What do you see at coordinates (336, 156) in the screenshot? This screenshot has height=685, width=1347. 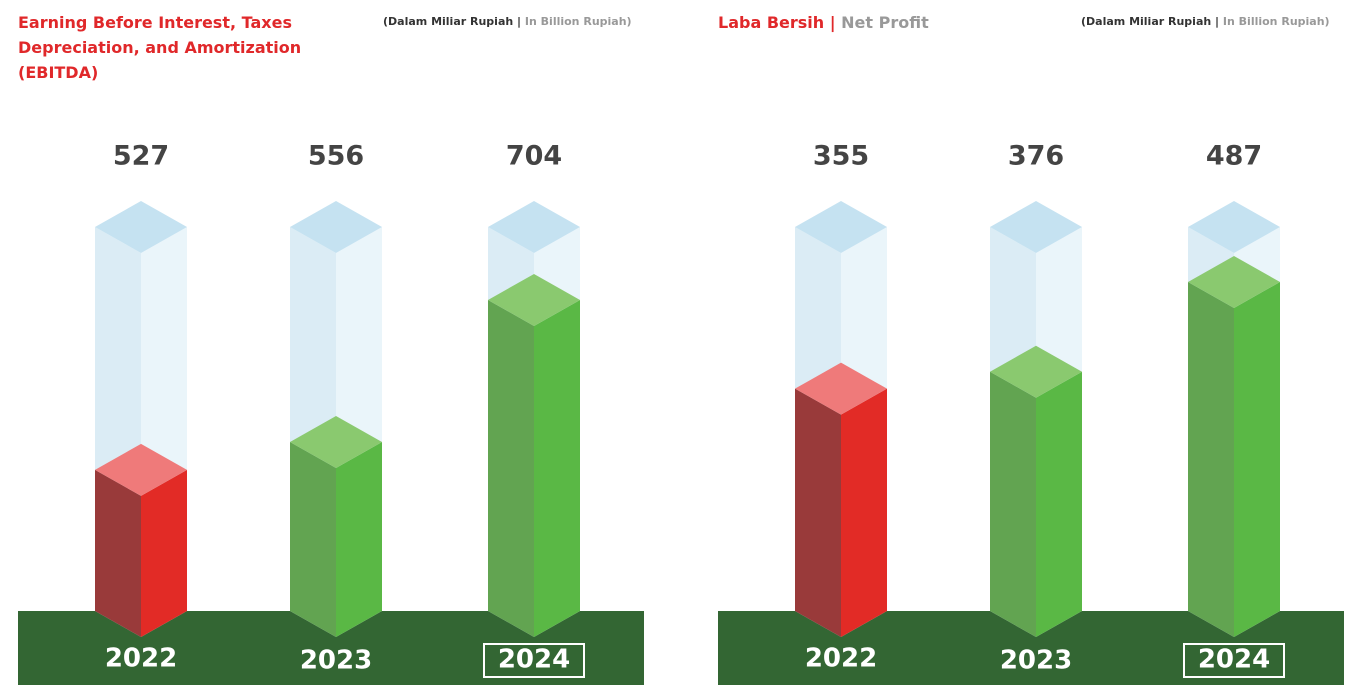 I see `value-label: 556` at bounding box center [336, 156].